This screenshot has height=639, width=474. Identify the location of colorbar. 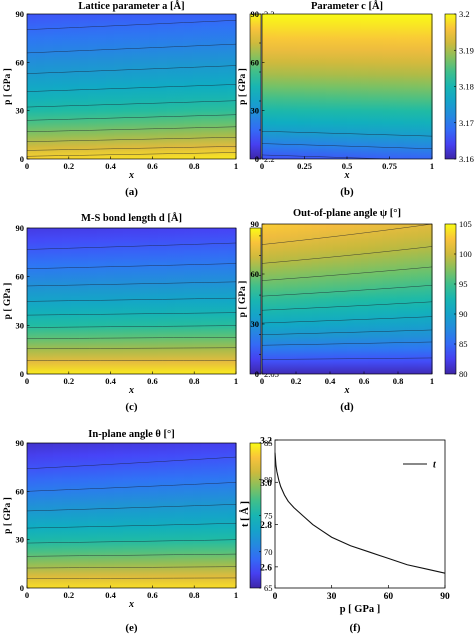
(450, 299).